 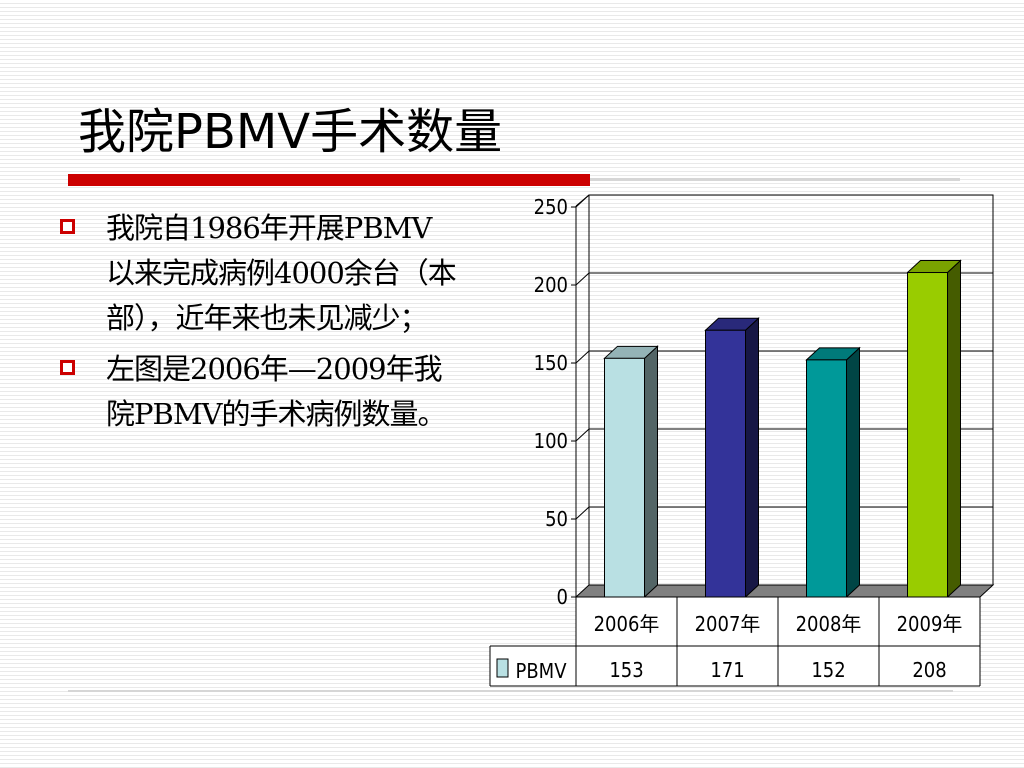 I want to click on bullet-item: 我院自1986年开展PBMV以来完成病例4000余台（本部），近年来也未见减少；, so click(x=258, y=273).